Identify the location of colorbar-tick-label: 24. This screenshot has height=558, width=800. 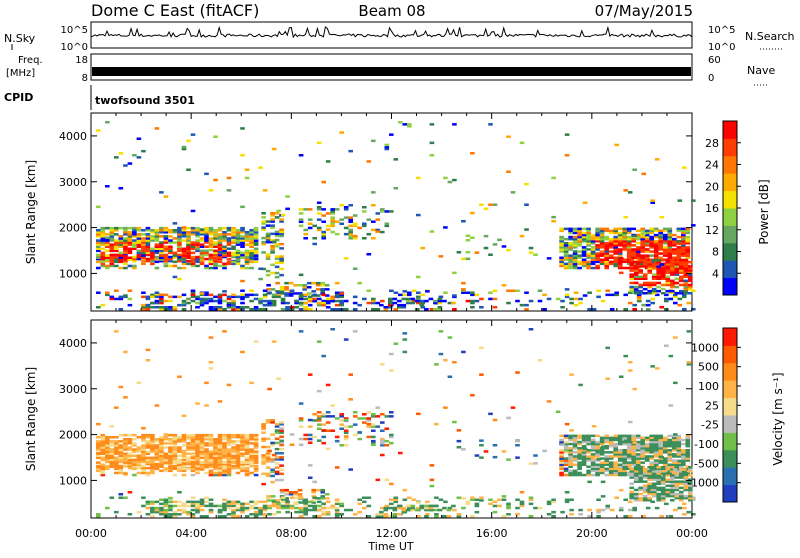
(712, 165).